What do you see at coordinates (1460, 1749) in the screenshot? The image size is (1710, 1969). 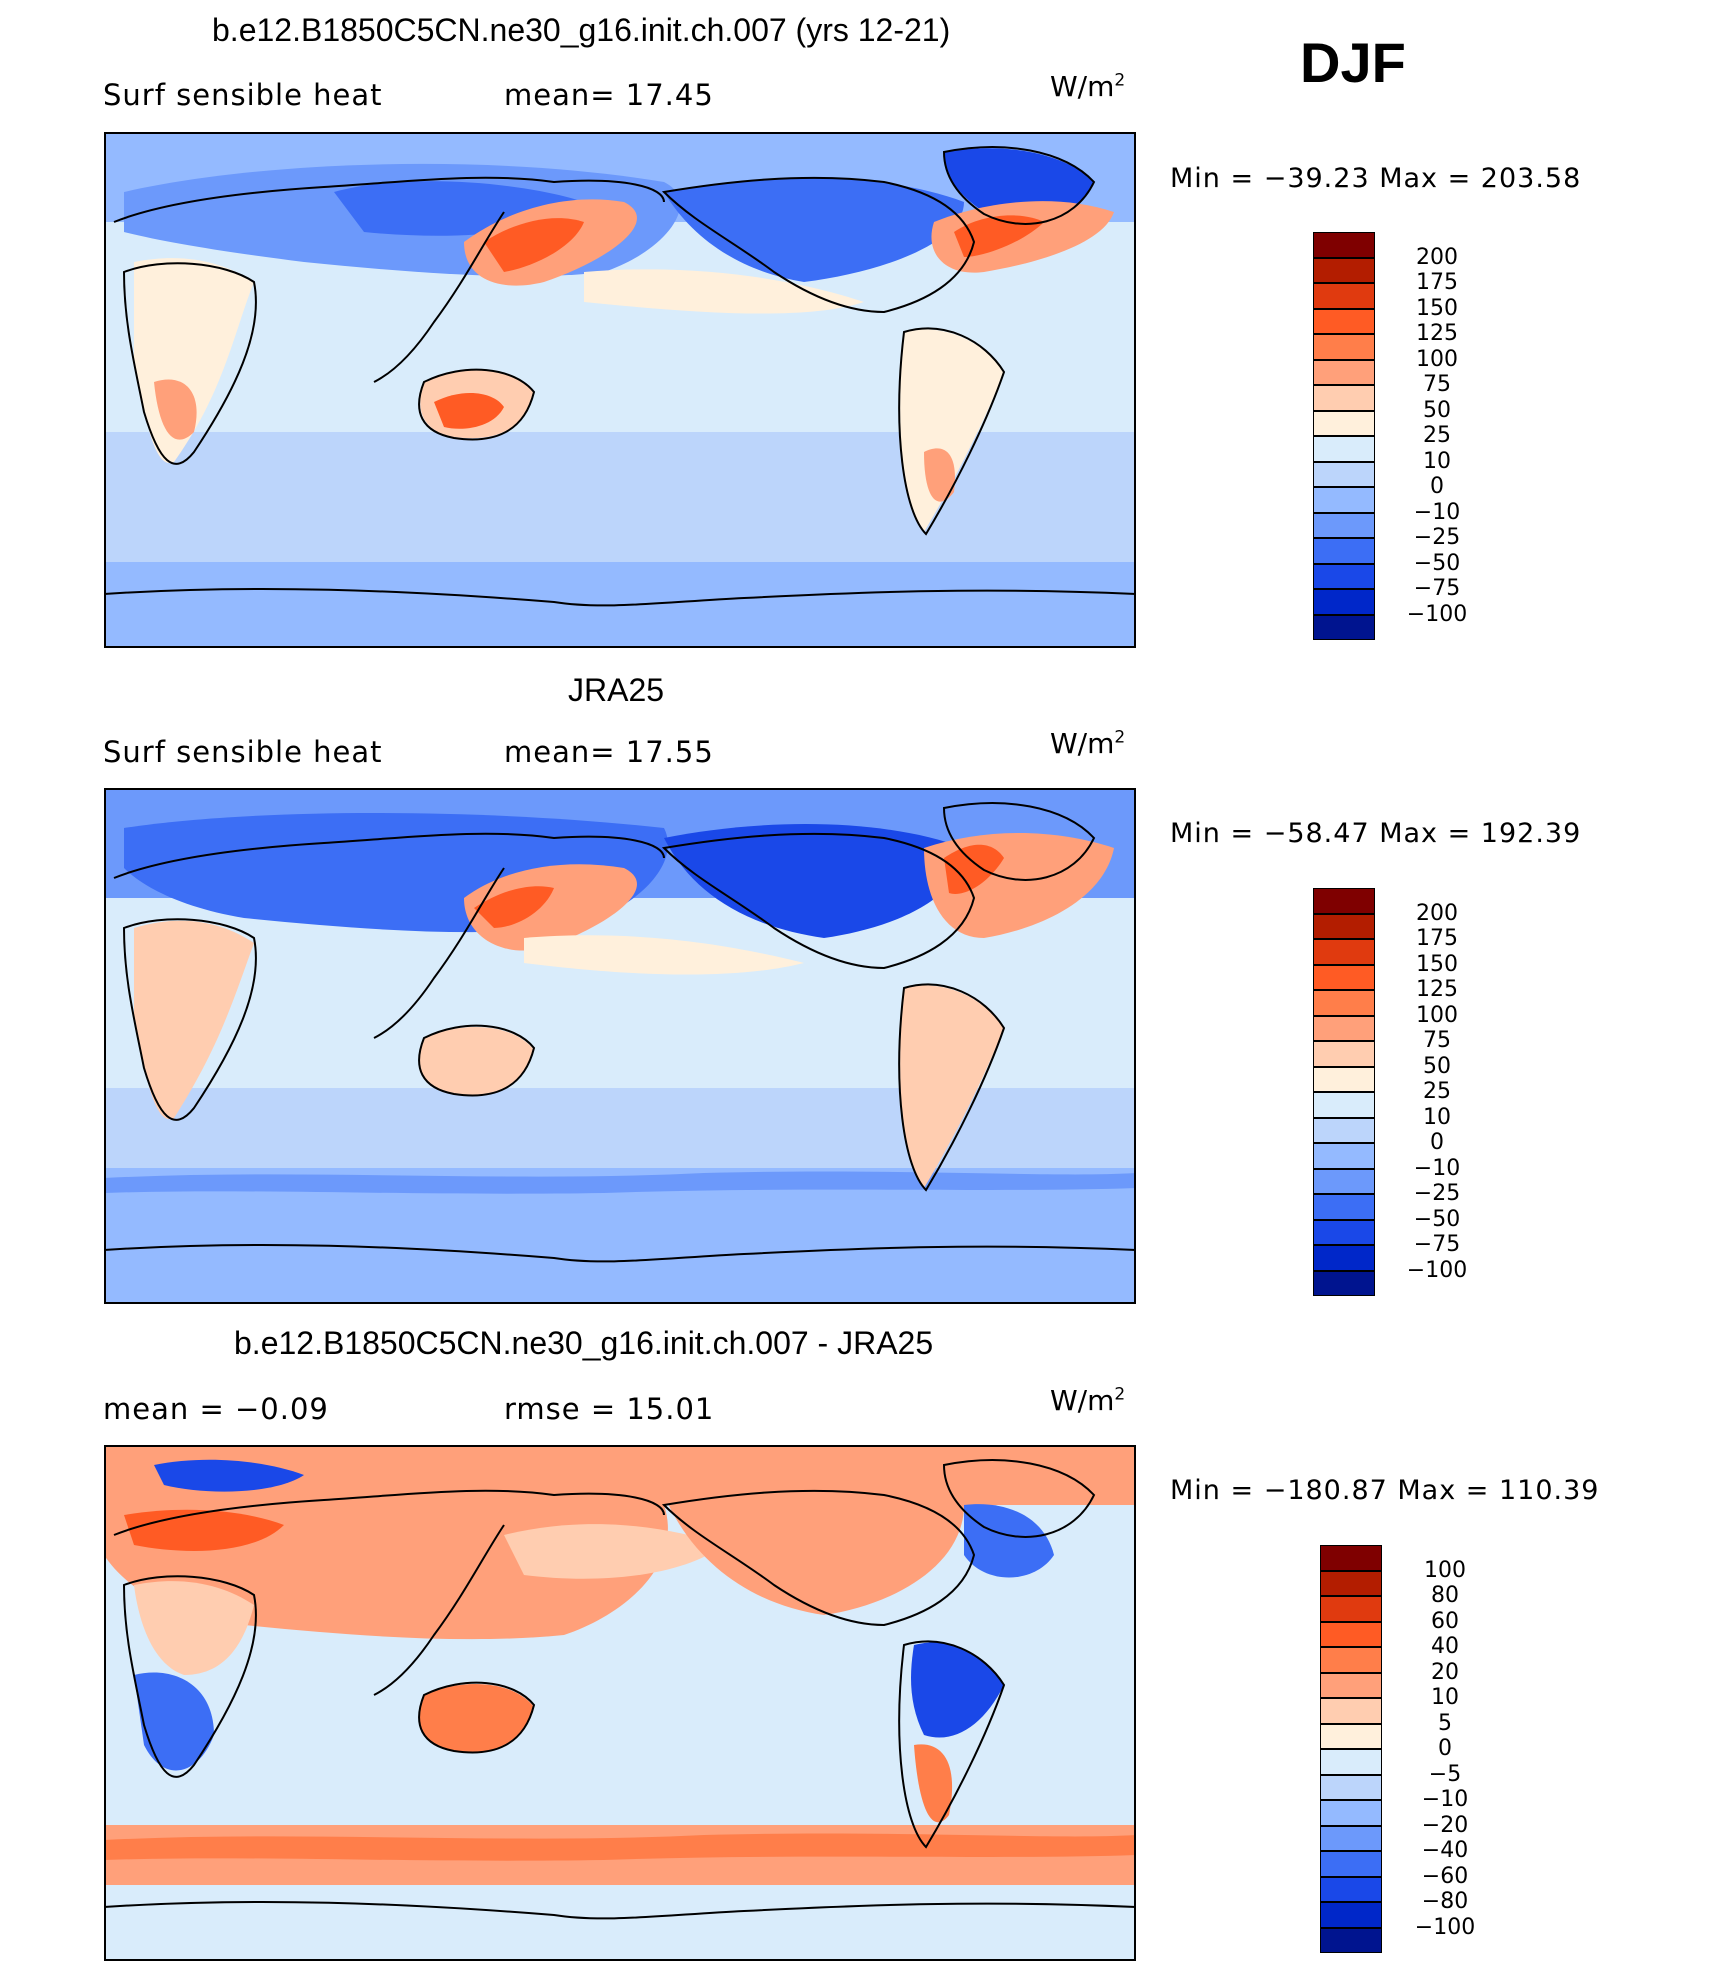 I see `panel-3-colorbar-labels: 100 80 60 40 20 10 5 0 −5 −10 −20 −40 −60 −80 −100` at bounding box center [1460, 1749].